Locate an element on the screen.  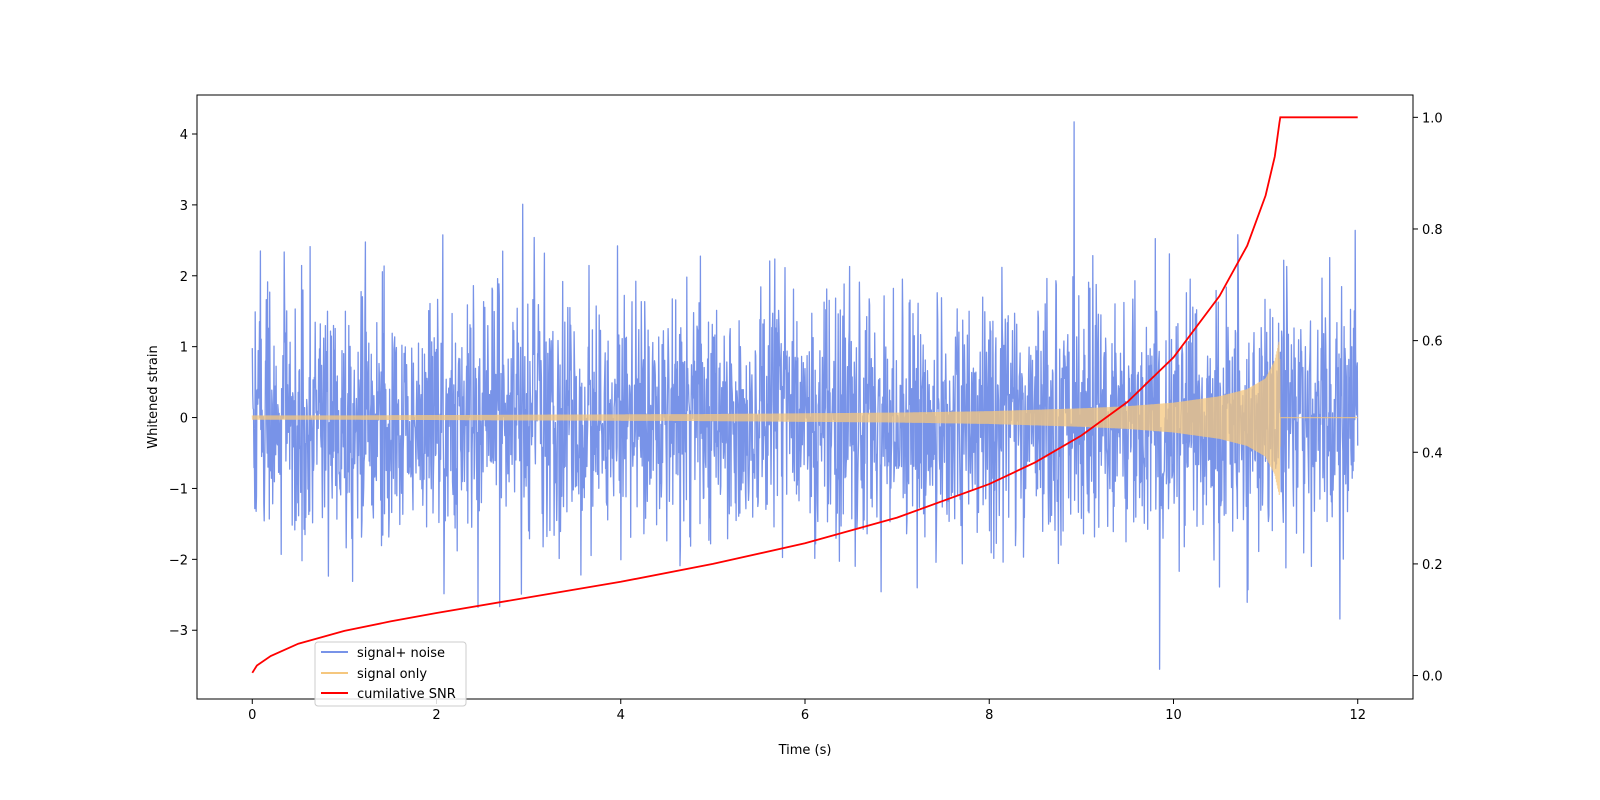
y2-tick-label: 1.0 is located at coordinates (1432, 118).